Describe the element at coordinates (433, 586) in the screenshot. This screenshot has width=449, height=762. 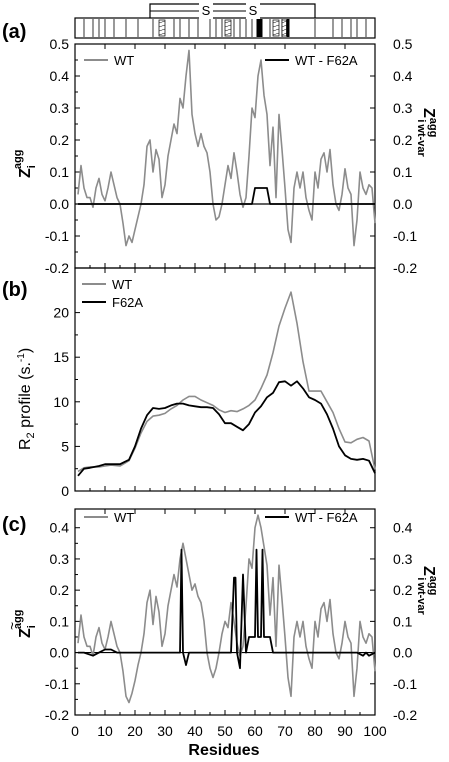
I see `panel-c-ylabel-right-sup: agg` at that location.